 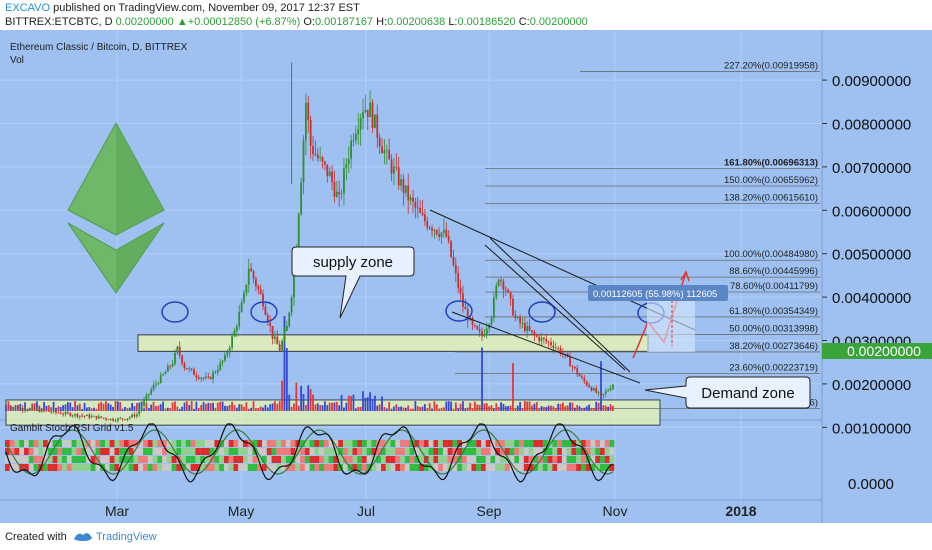 What do you see at coordinates (486, 22) in the screenshot?
I see `low-value: 0.00186520` at bounding box center [486, 22].